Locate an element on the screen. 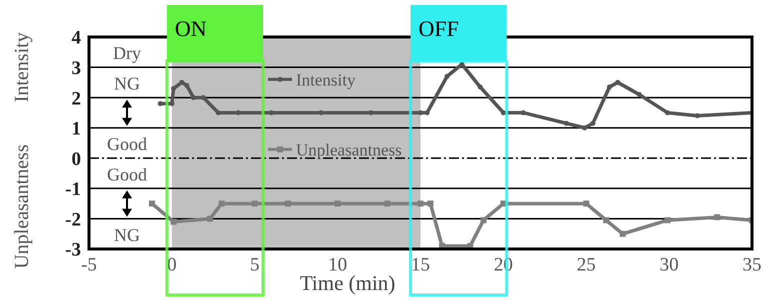  y-axis-title: Intensity is located at coordinates (22, 67).